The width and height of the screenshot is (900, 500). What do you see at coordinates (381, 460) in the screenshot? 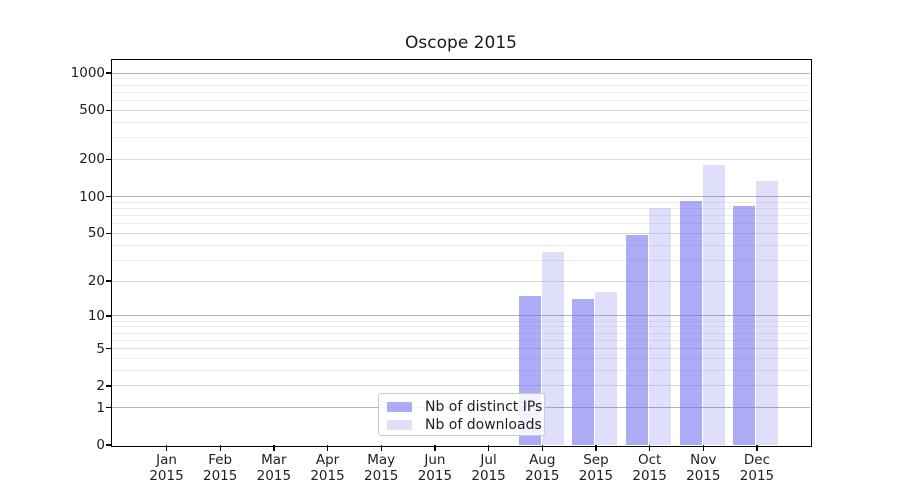
I see `x-tick-month: May` at bounding box center [381, 460].